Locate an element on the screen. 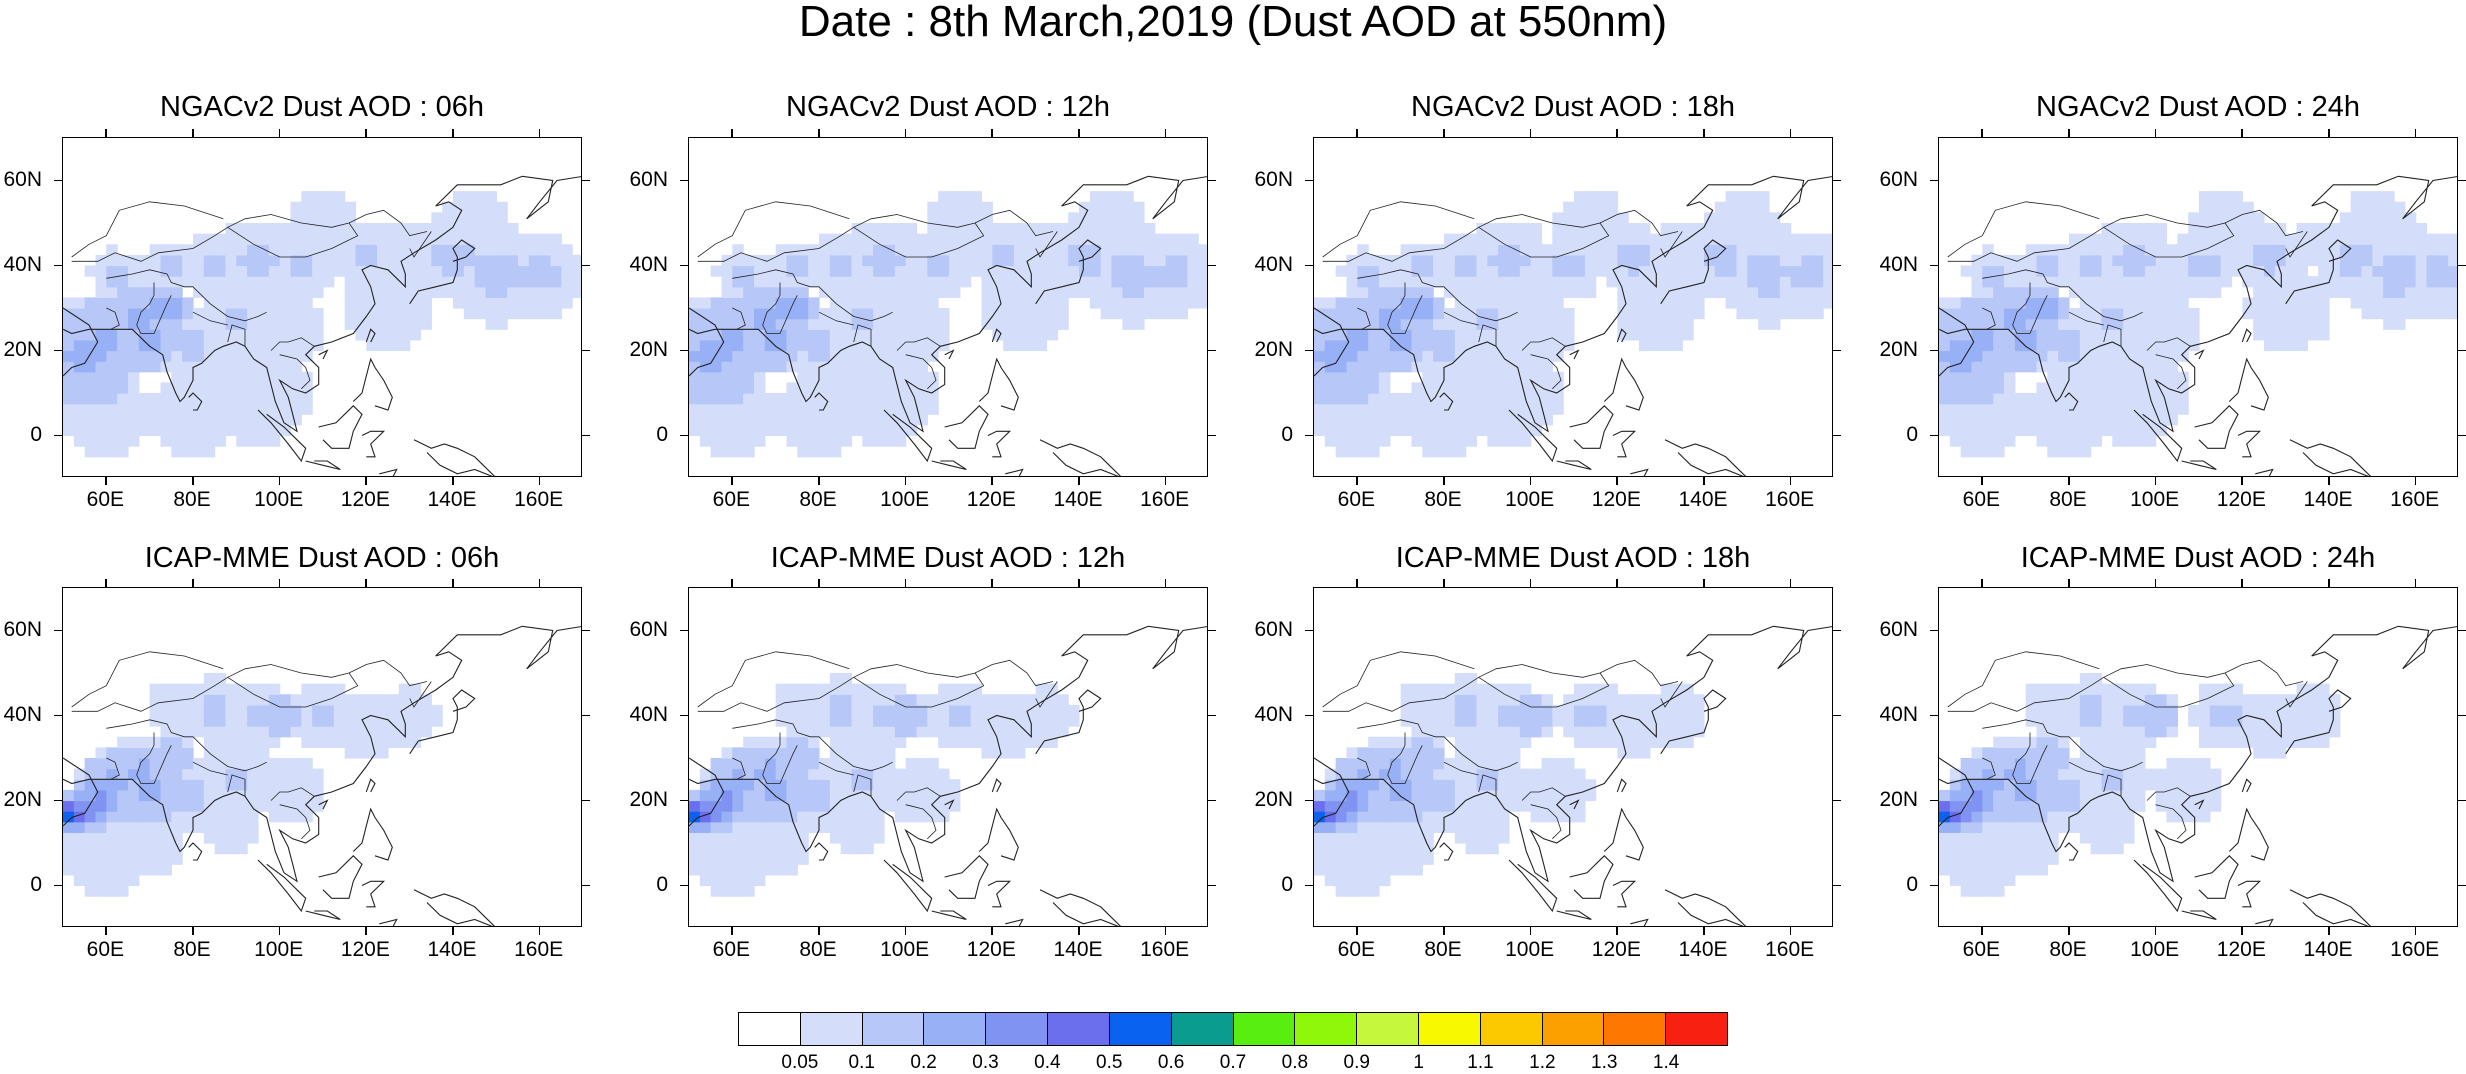 This screenshot has width=2466, height=1074. panel-title: ICAP-MME Dust AOD : 06h is located at coordinates (322, 558).